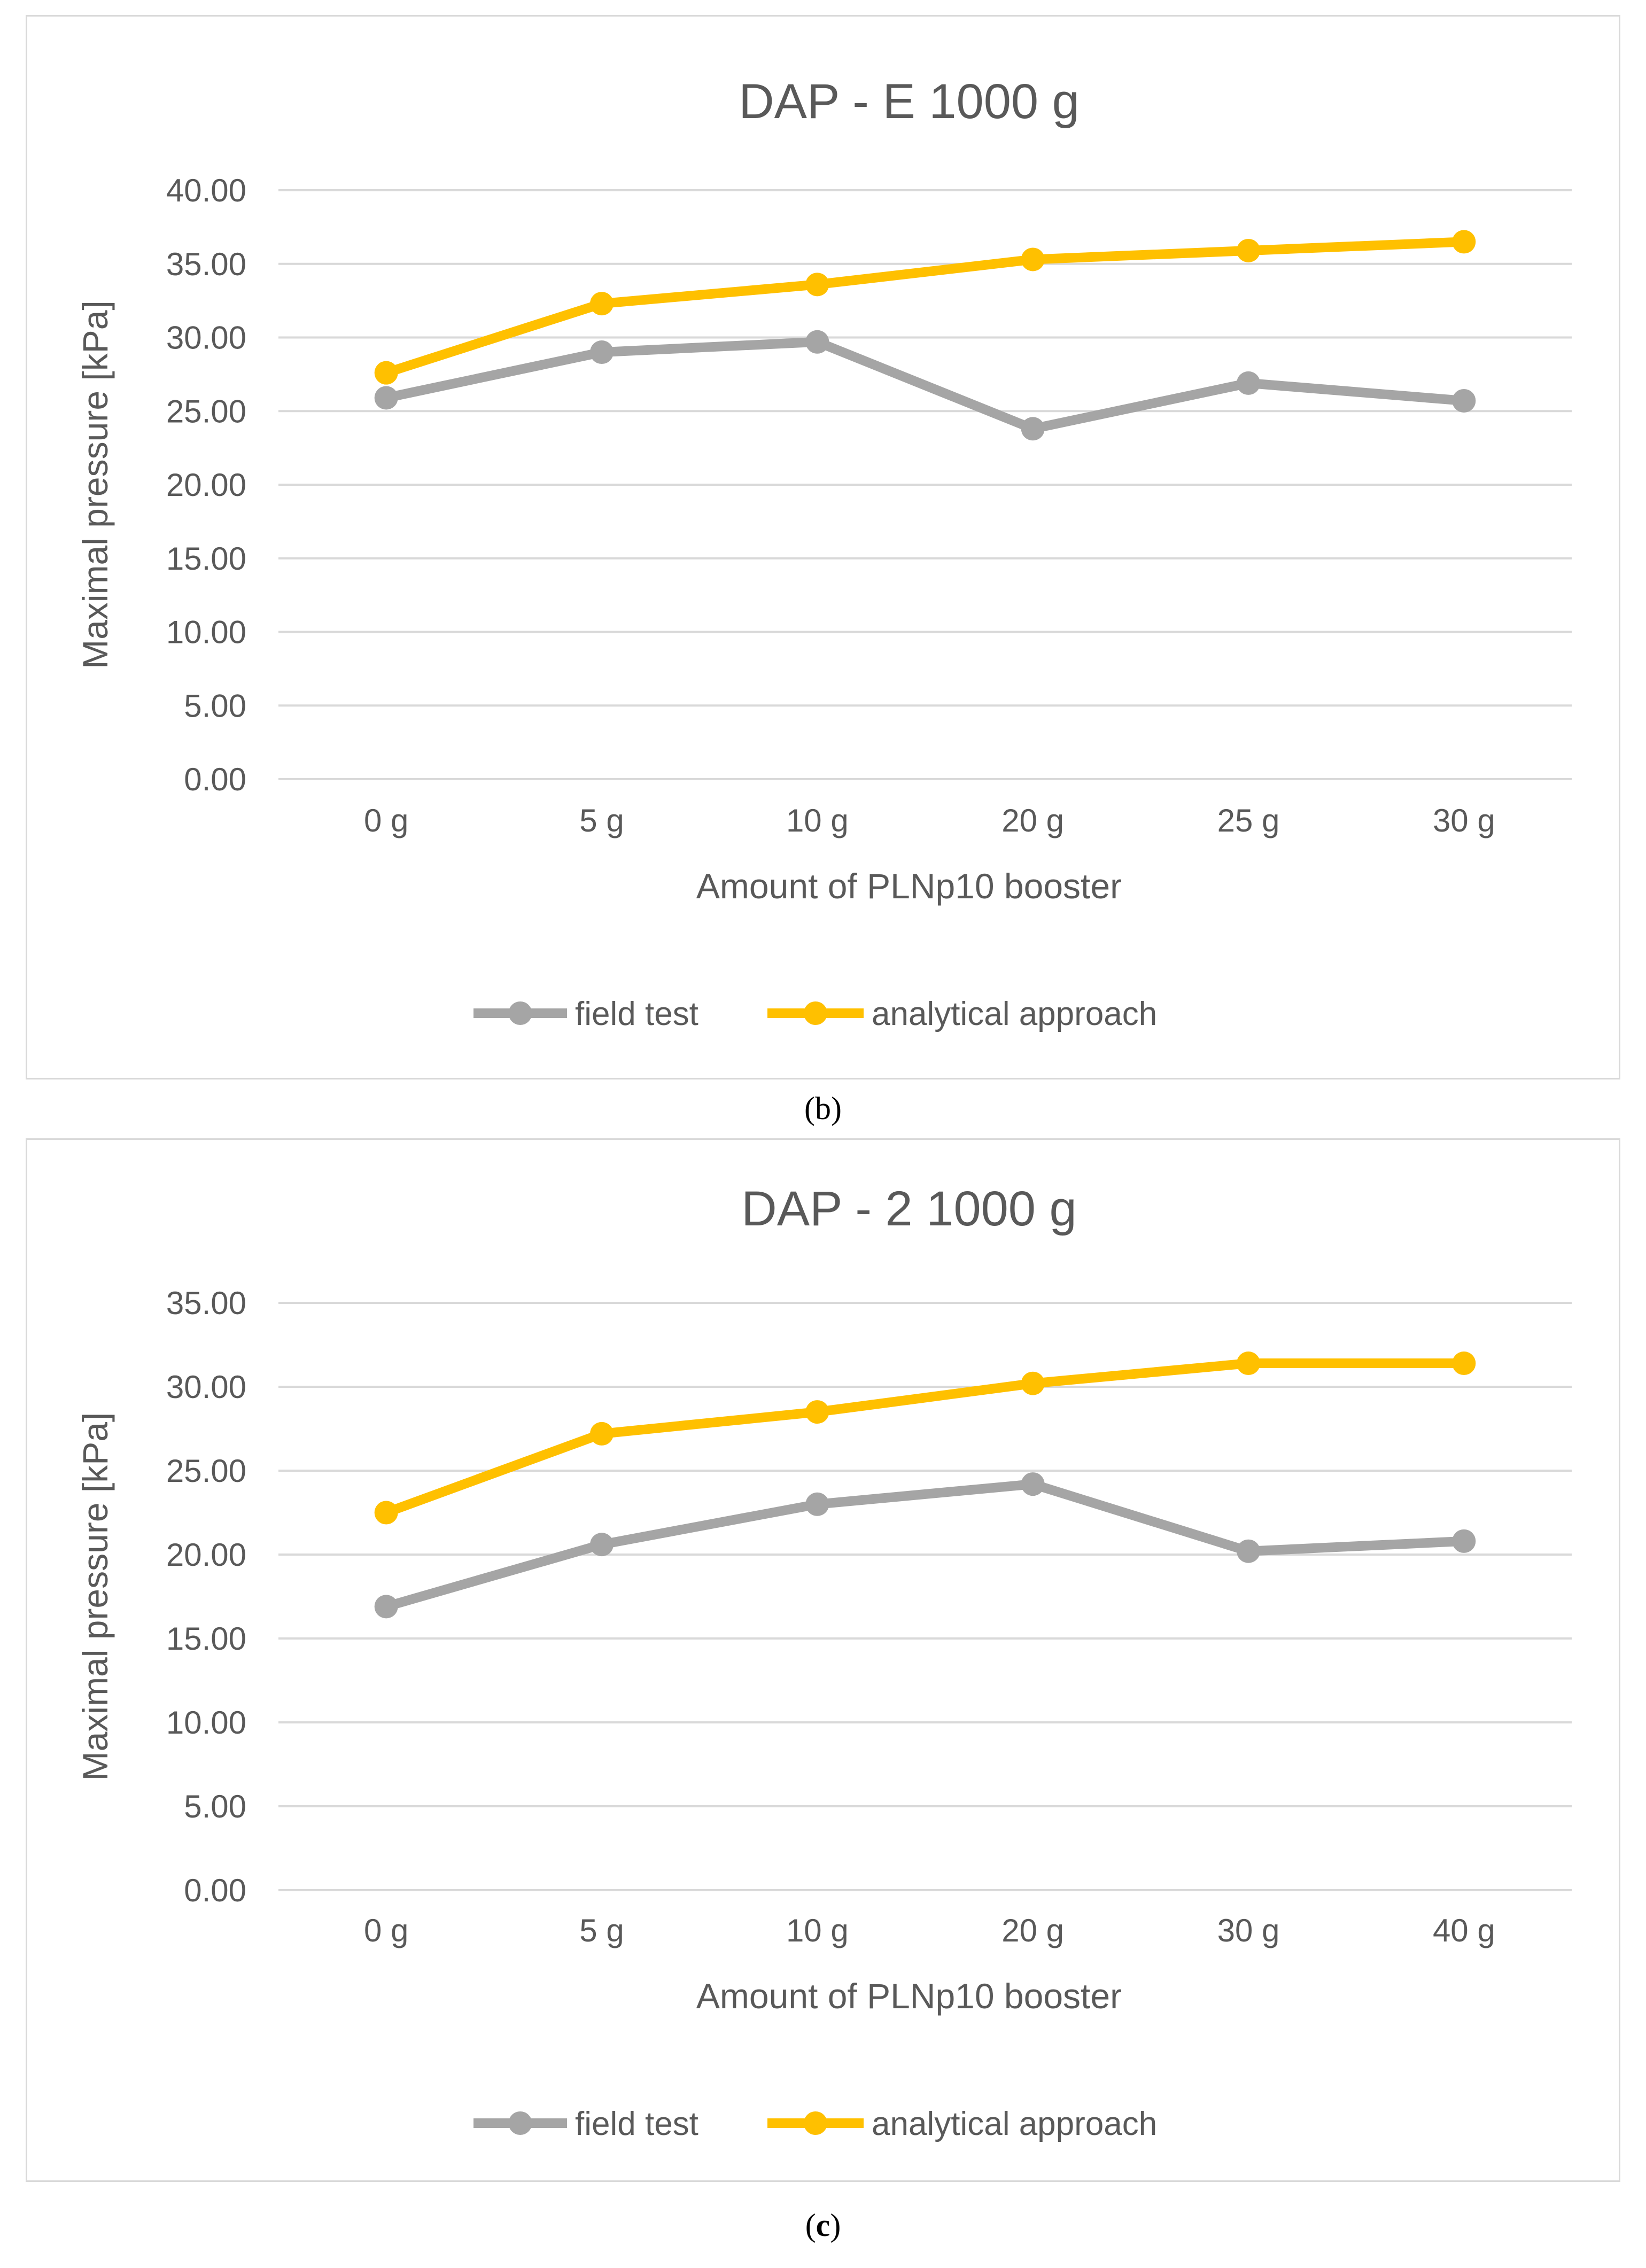 The height and width of the screenshot is (2268, 1646). I want to click on x-tick-labels: 0 g 5 g 10 g 20 g 30 g 40 g, so click(930, 1930).